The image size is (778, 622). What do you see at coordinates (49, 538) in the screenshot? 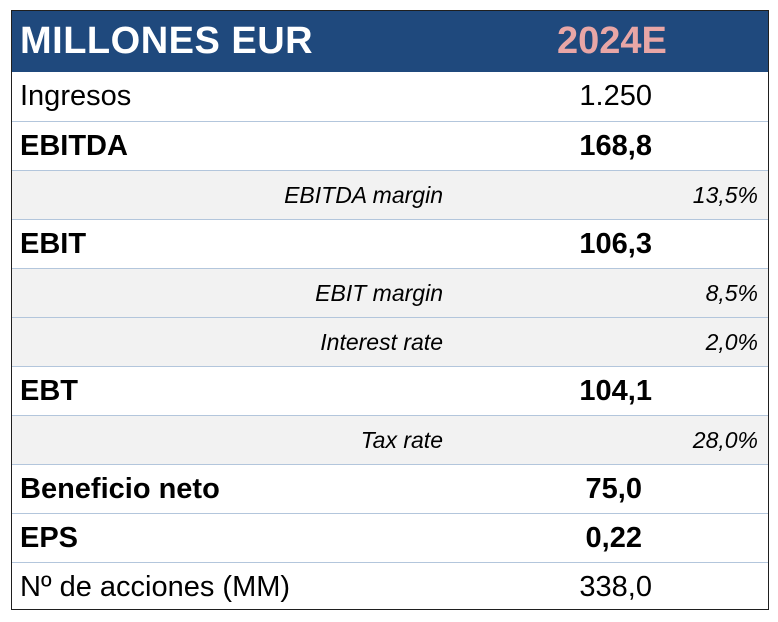
I see `row-label: EPS` at bounding box center [49, 538].